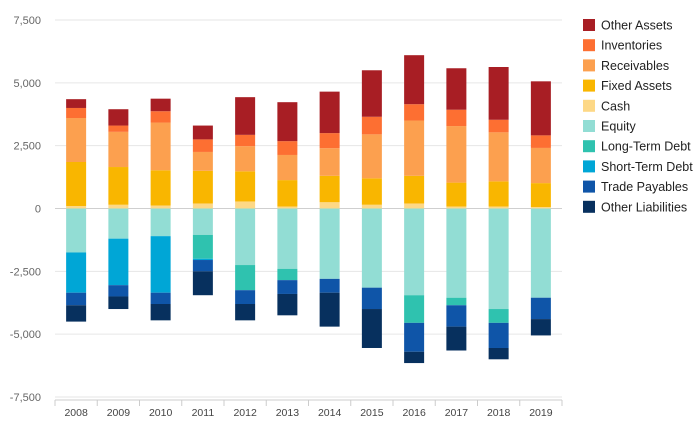 This screenshot has width=700, height=433. Describe the element at coordinates (25, 335) in the screenshot. I see `y-tick-label: -5,000` at that location.